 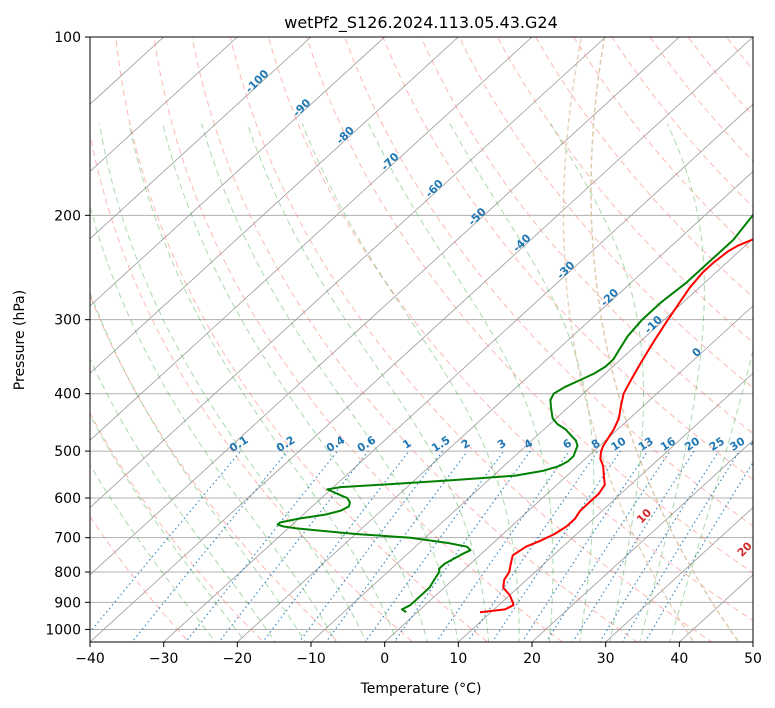 What do you see at coordinates (421, 689) in the screenshot?
I see `x-axis-title: Temperature (°C)` at bounding box center [421, 689].